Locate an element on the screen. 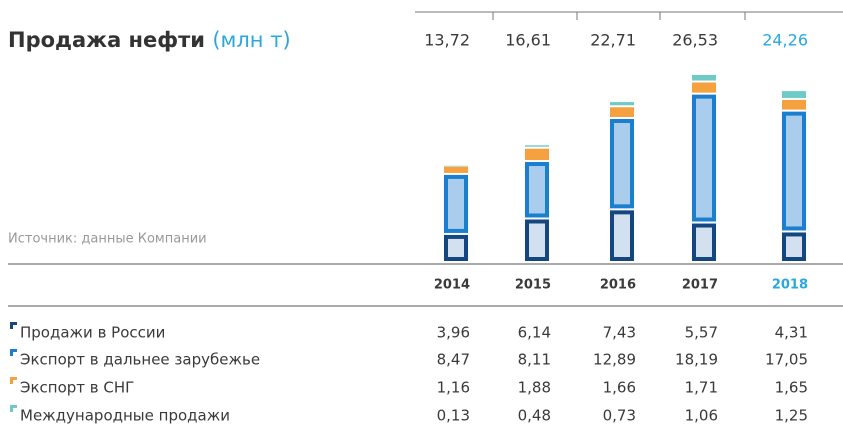 The height and width of the screenshot is (433, 843). total-label: 22,71 is located at coordinates (613, 40).